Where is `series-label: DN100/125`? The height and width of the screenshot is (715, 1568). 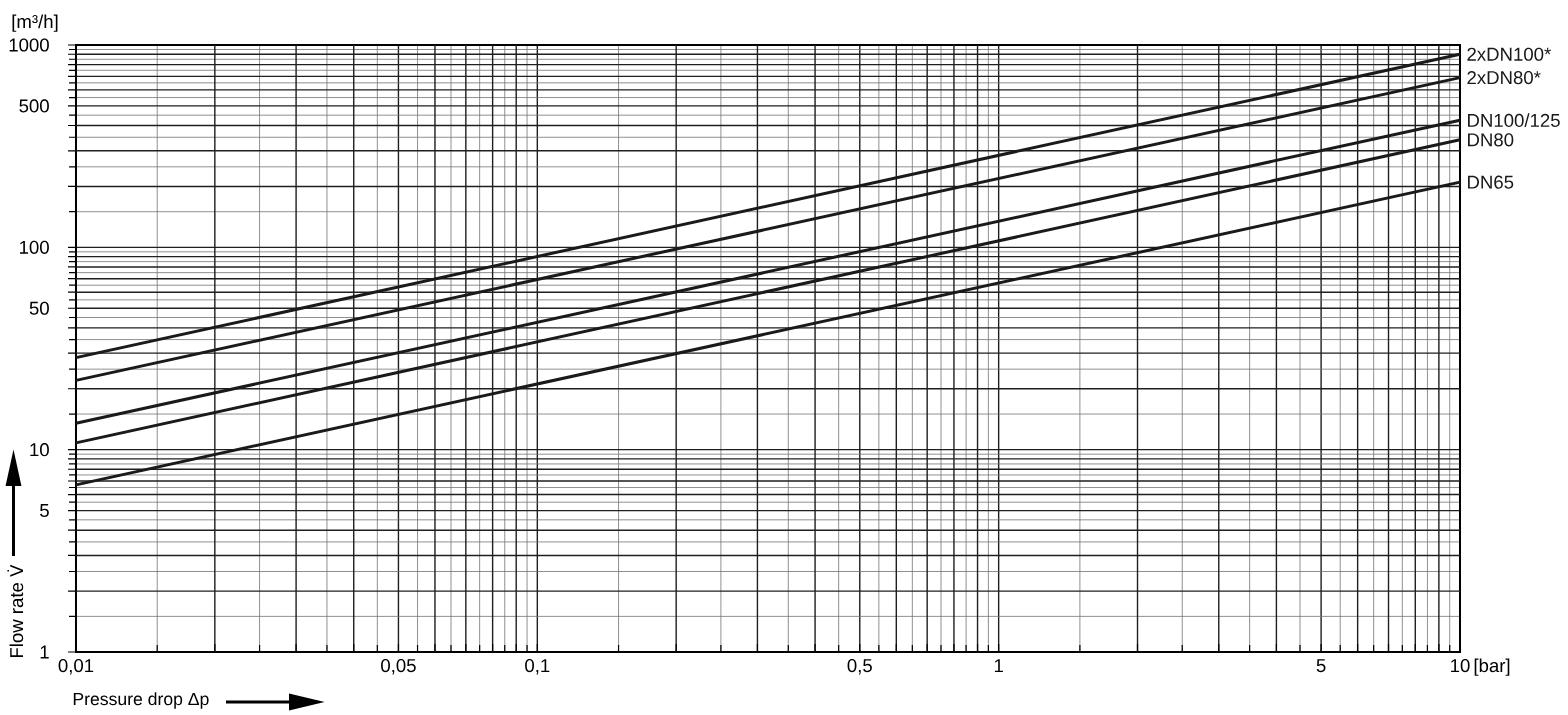
series-label: DN100/125 is located at coordinates (1514, 120).